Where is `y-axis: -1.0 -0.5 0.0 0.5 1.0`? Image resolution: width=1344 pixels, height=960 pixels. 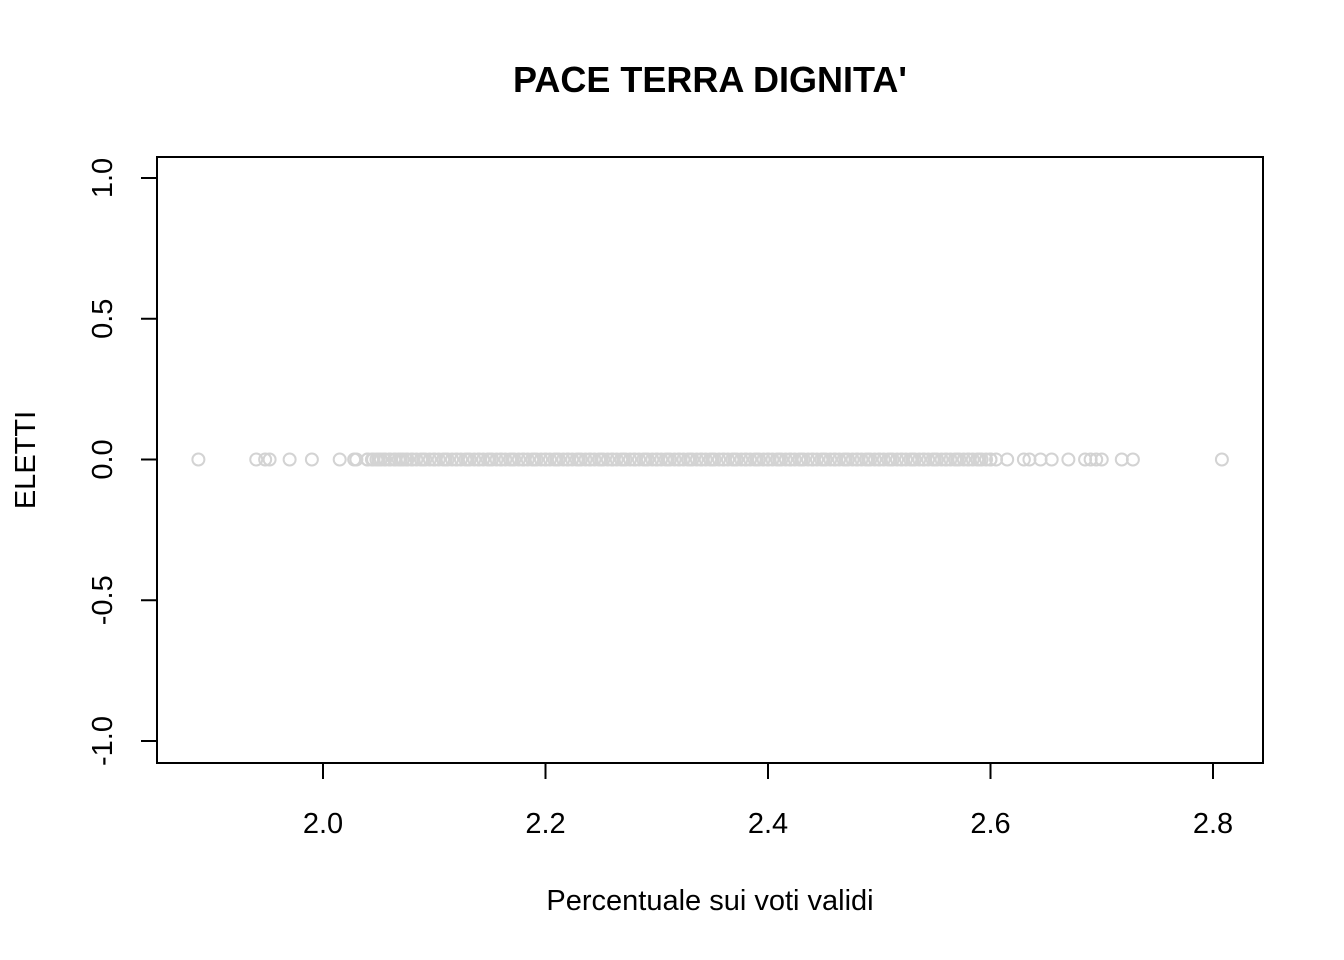
y-axis: -1.0 -0.5 0.0 0.5 1.0 is located at coordinates (122, 462).